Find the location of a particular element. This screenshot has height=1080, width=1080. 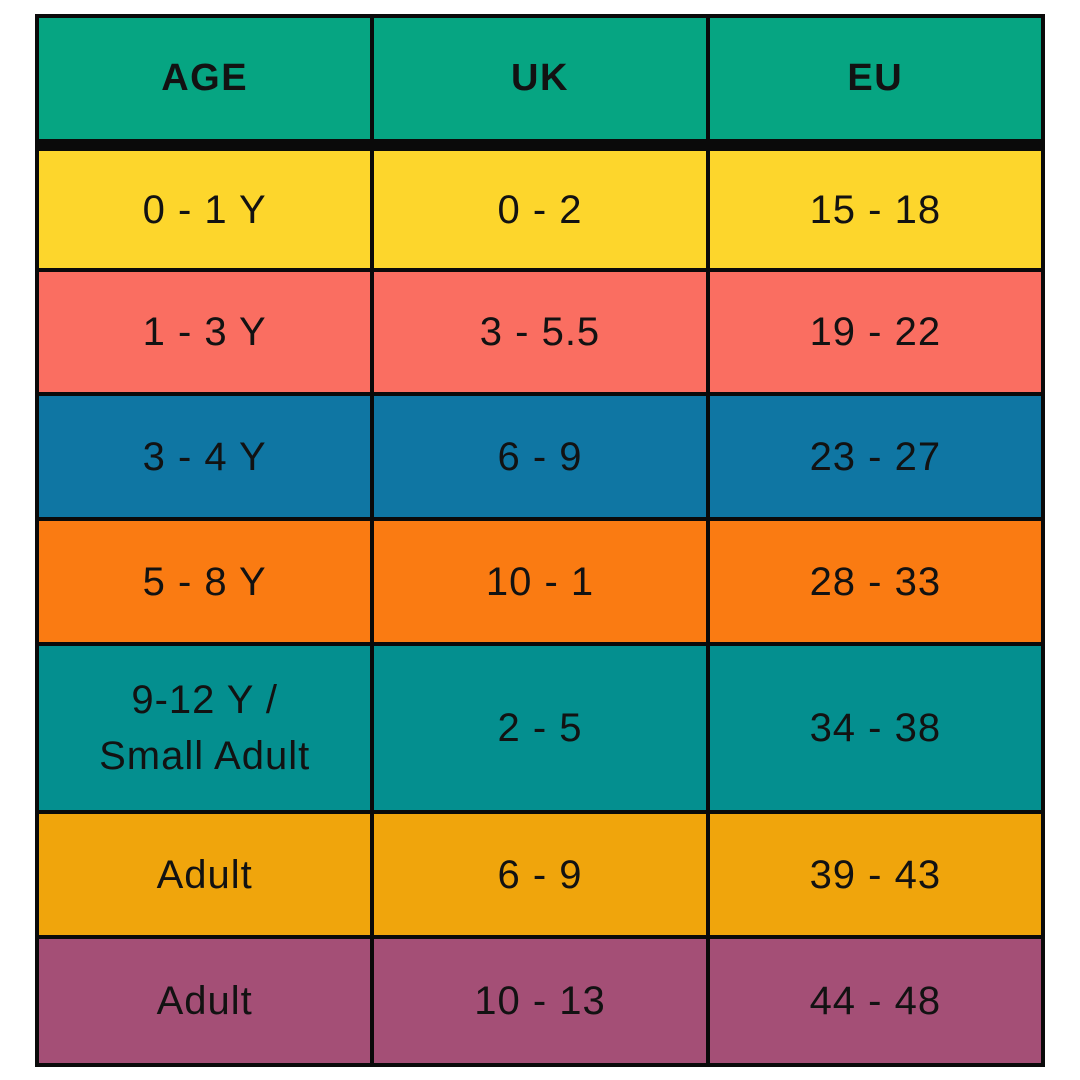

cell-age: 5 - 8 Y is located at coordinates (205, 581).